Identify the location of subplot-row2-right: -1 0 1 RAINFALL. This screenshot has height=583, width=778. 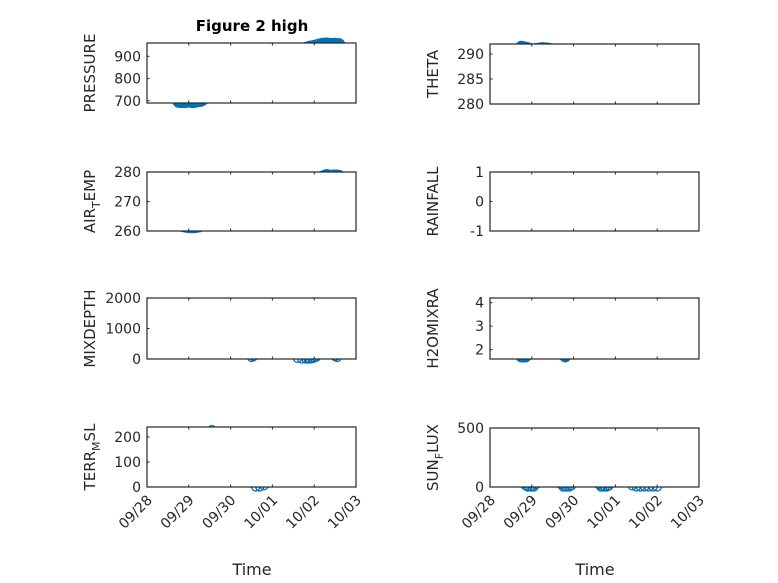
(562, 202).